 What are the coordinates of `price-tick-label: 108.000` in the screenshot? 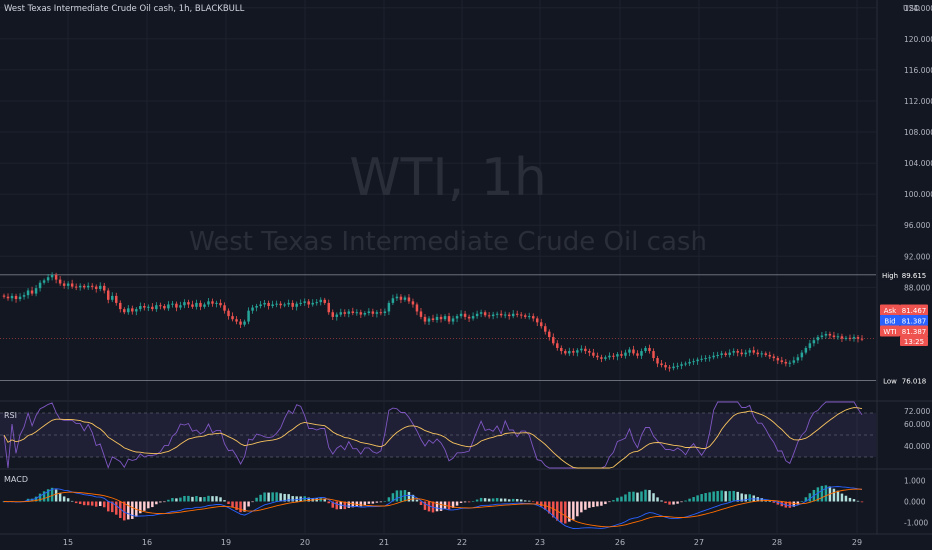 It's located at (918, 132).